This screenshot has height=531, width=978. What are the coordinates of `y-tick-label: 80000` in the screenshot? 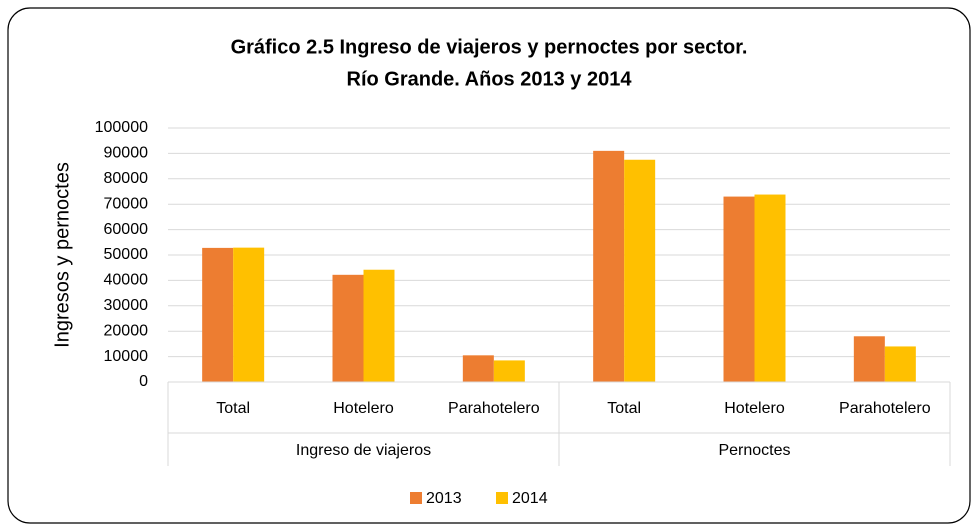 It's located at (126, 178).